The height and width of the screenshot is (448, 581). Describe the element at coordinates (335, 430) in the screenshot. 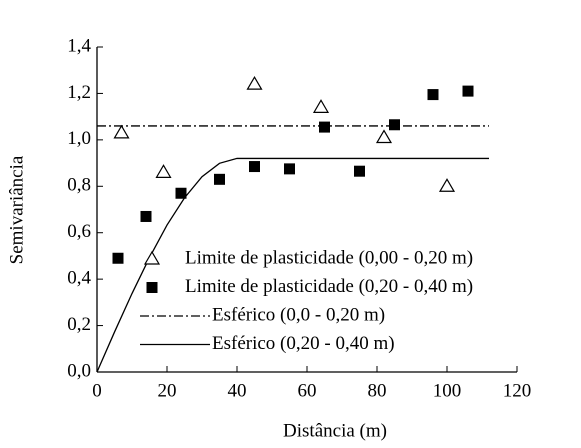

I see `x-axis-label: Distância (m)` at that location.